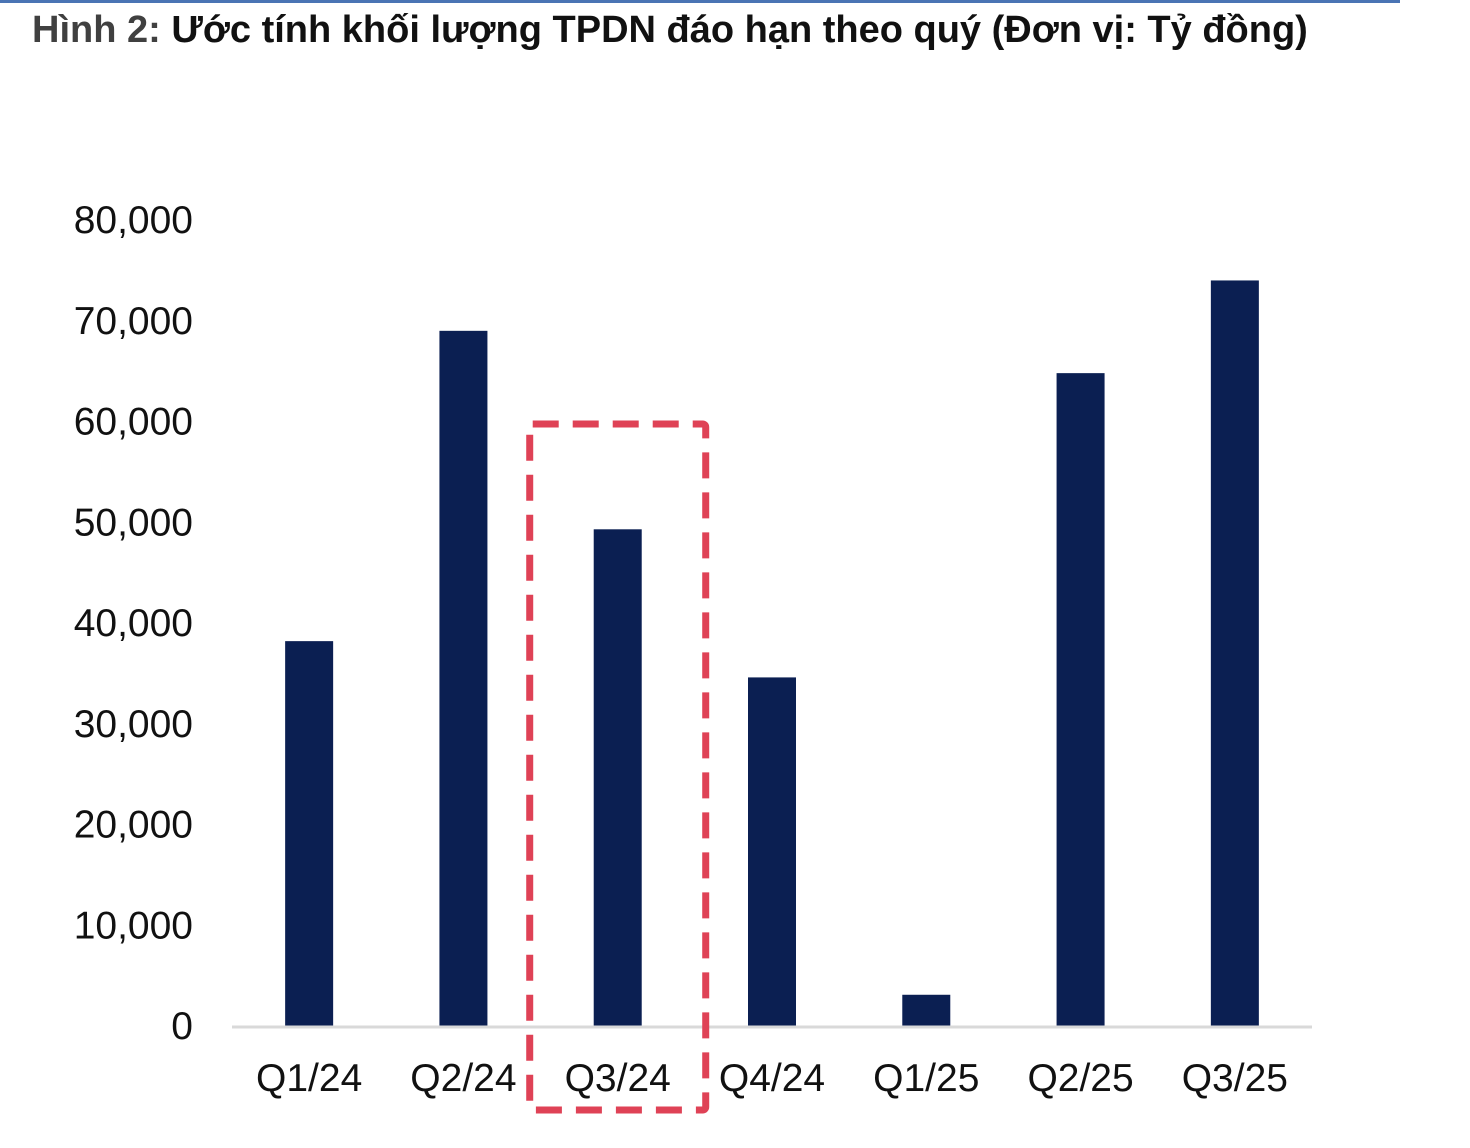 This screenshot has height=1148, width=1470. Describe the element at coordinates (463, 1078) in the screenshot. I see `x-tick-label: Q2/24` at that location.